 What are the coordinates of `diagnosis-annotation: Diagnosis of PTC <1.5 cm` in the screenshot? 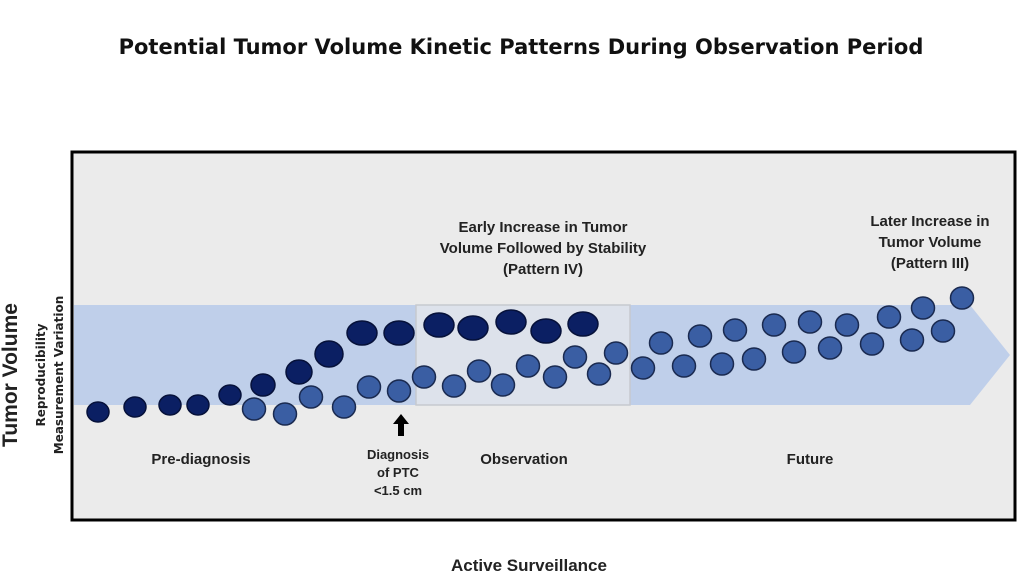 It's located at (398, 472).